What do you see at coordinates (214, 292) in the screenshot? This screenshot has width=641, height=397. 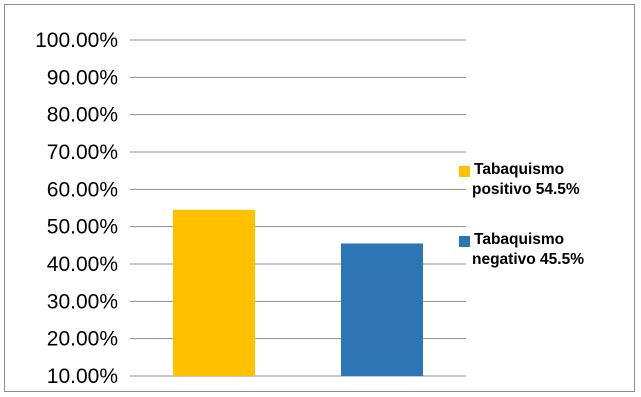 I see `bar-tabaquismo-positivo` at bounding box center [214, 292].